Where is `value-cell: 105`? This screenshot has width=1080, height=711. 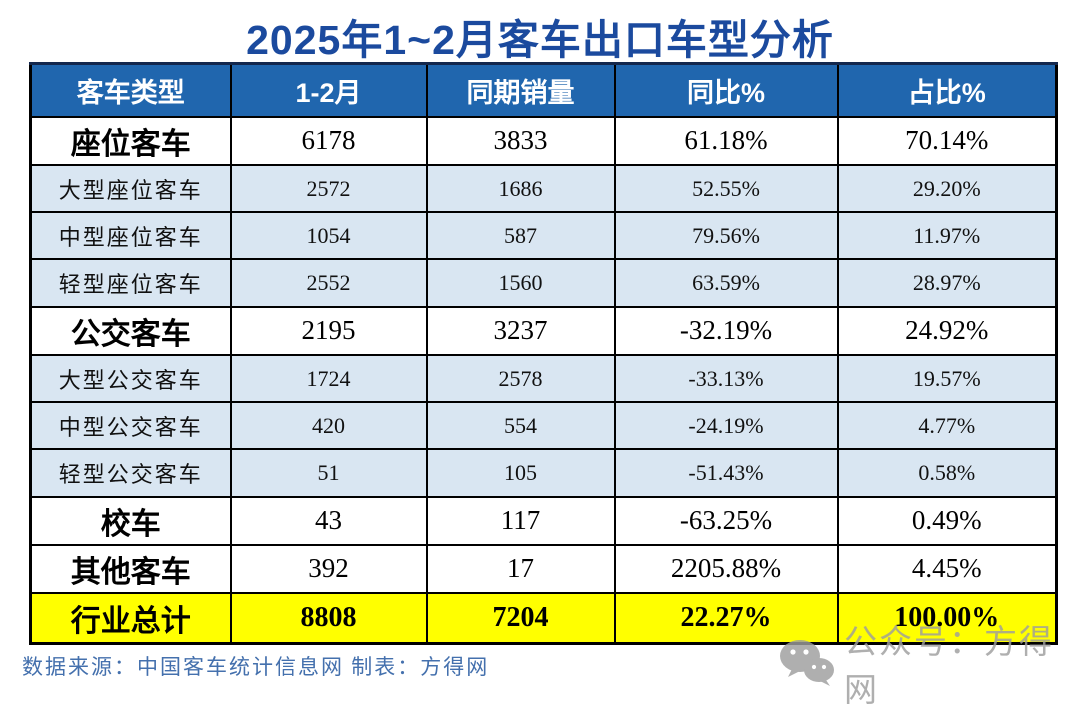 value-cell: 105 is located at coordinates (520, 473).